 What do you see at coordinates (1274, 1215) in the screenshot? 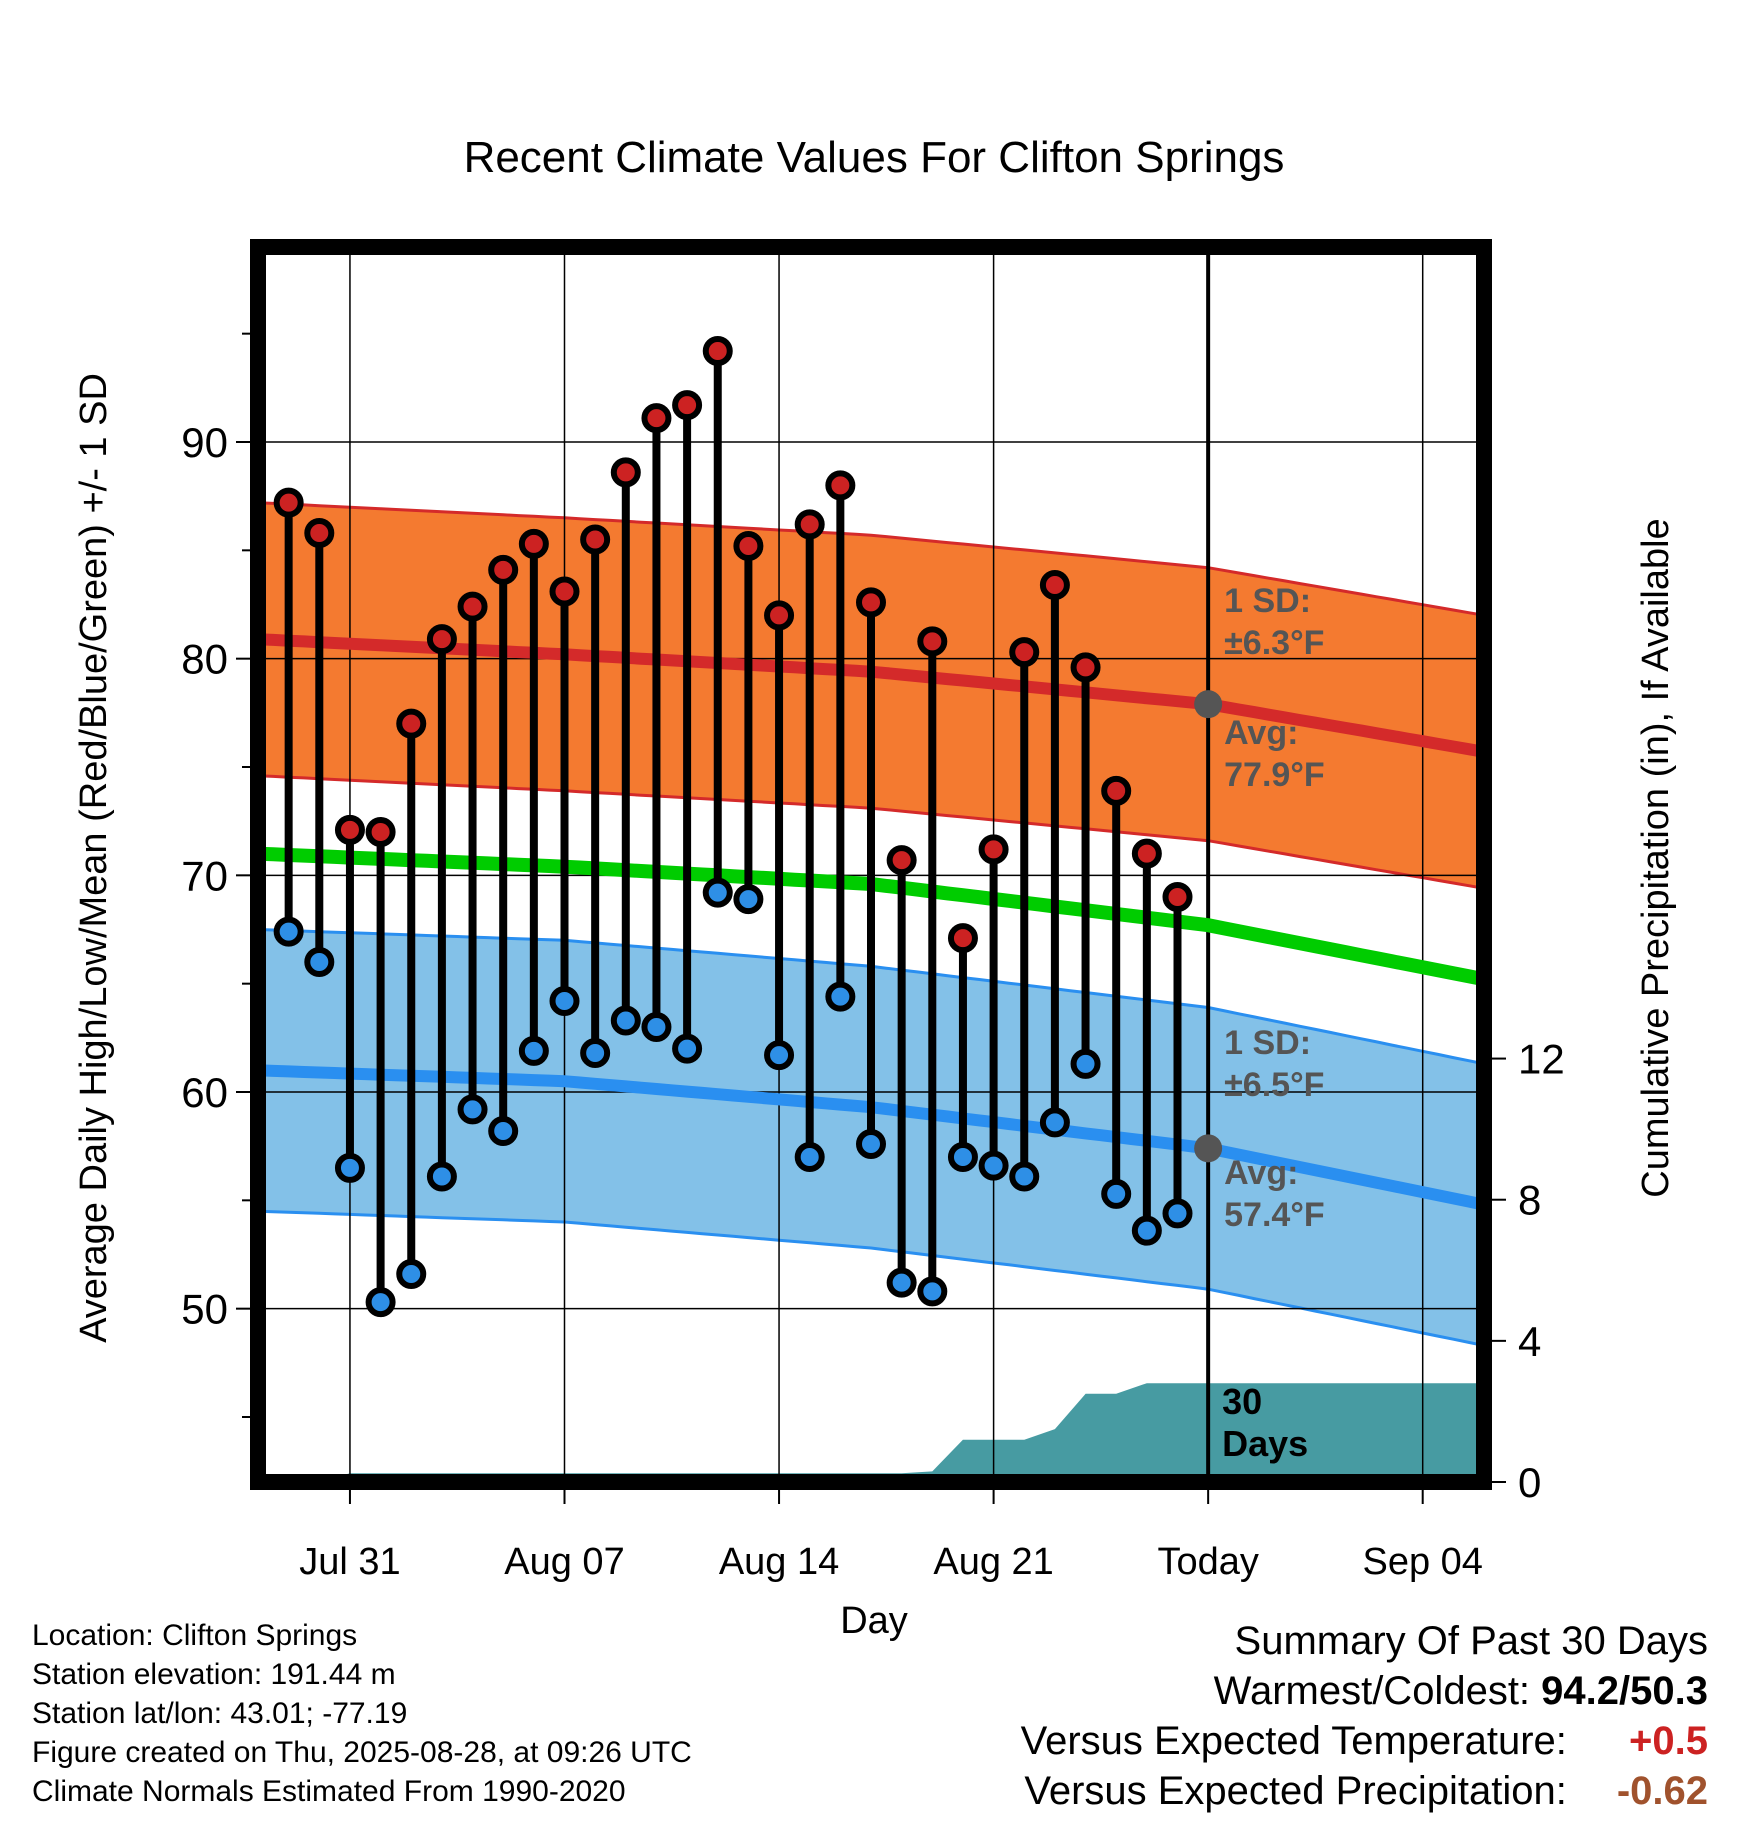
I see `low-avg-value: 57.4°F` at bounding box center [1274, 1215].